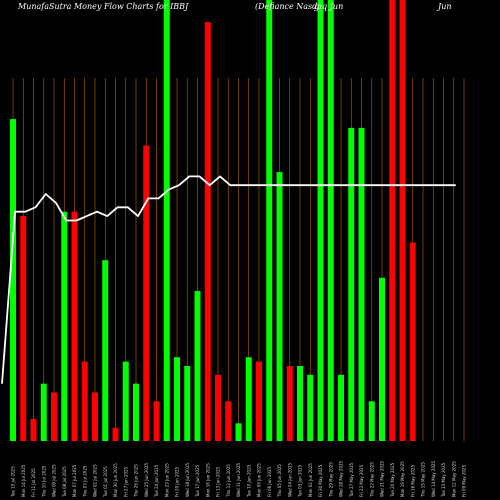 Image resolution: width=500 pixels, height=500 pixels. Describe the element at coordinates (125, 481) in the screenshot. I see `x-tick-label: Fri 27 Jun 2025` at that location.